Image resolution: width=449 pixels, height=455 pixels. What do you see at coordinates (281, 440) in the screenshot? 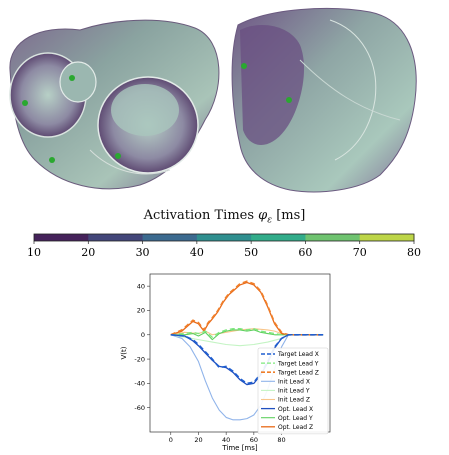
I see `x-tick-label: 80` at bounding box center [281, 440].